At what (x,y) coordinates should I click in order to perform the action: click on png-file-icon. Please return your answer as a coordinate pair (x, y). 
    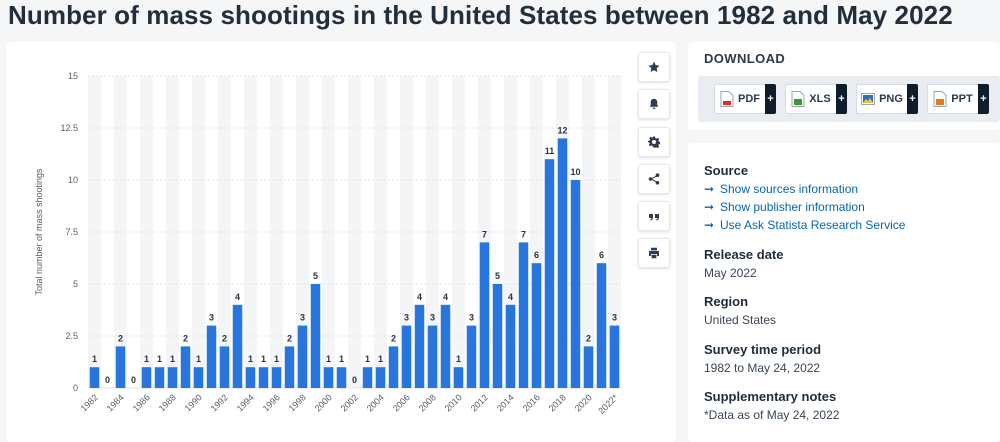
    Looking at the image, I should click on (868, 99).